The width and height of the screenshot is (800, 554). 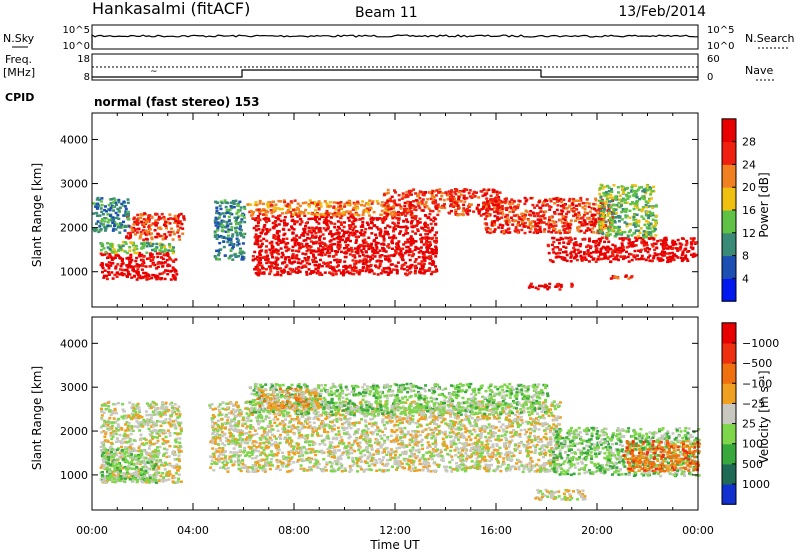 I want to click on cpid-label: CPID, so click(x=19, y=97).